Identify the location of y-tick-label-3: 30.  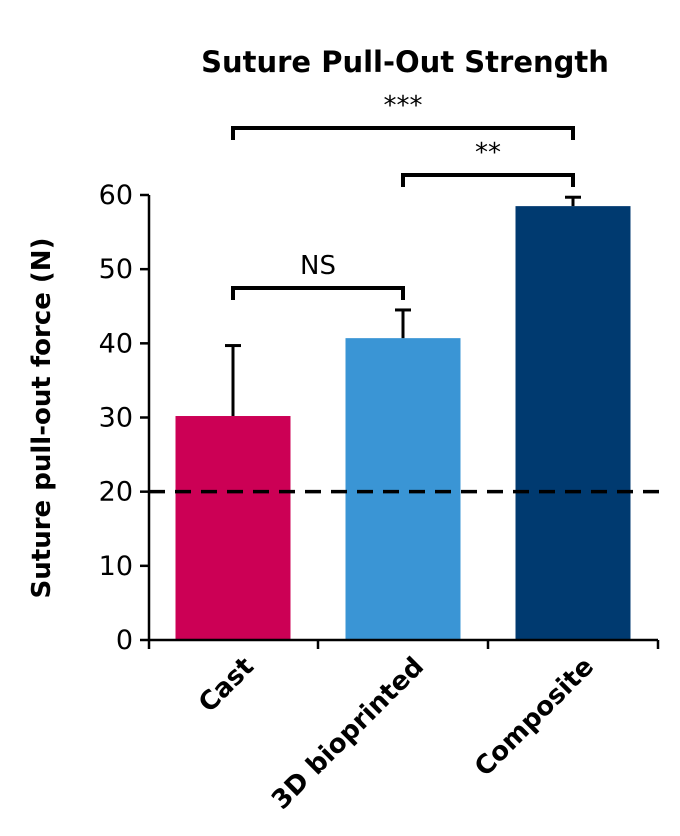
(116, 418).